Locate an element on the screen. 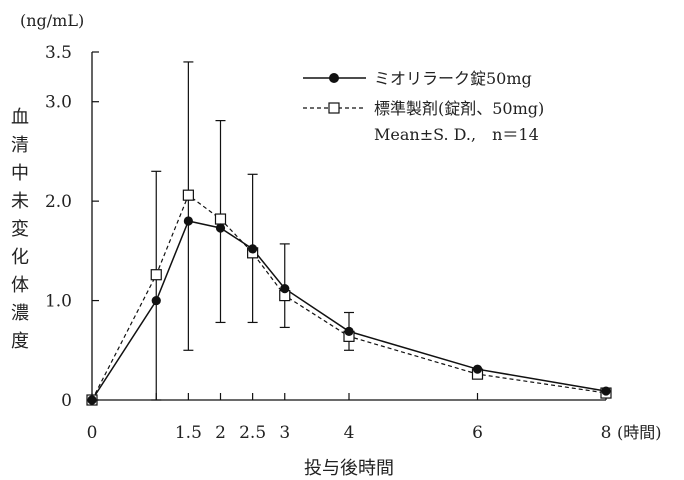  legend-label-series-1: ミオリラーク錠50mg is located at coordinates (453, 78).